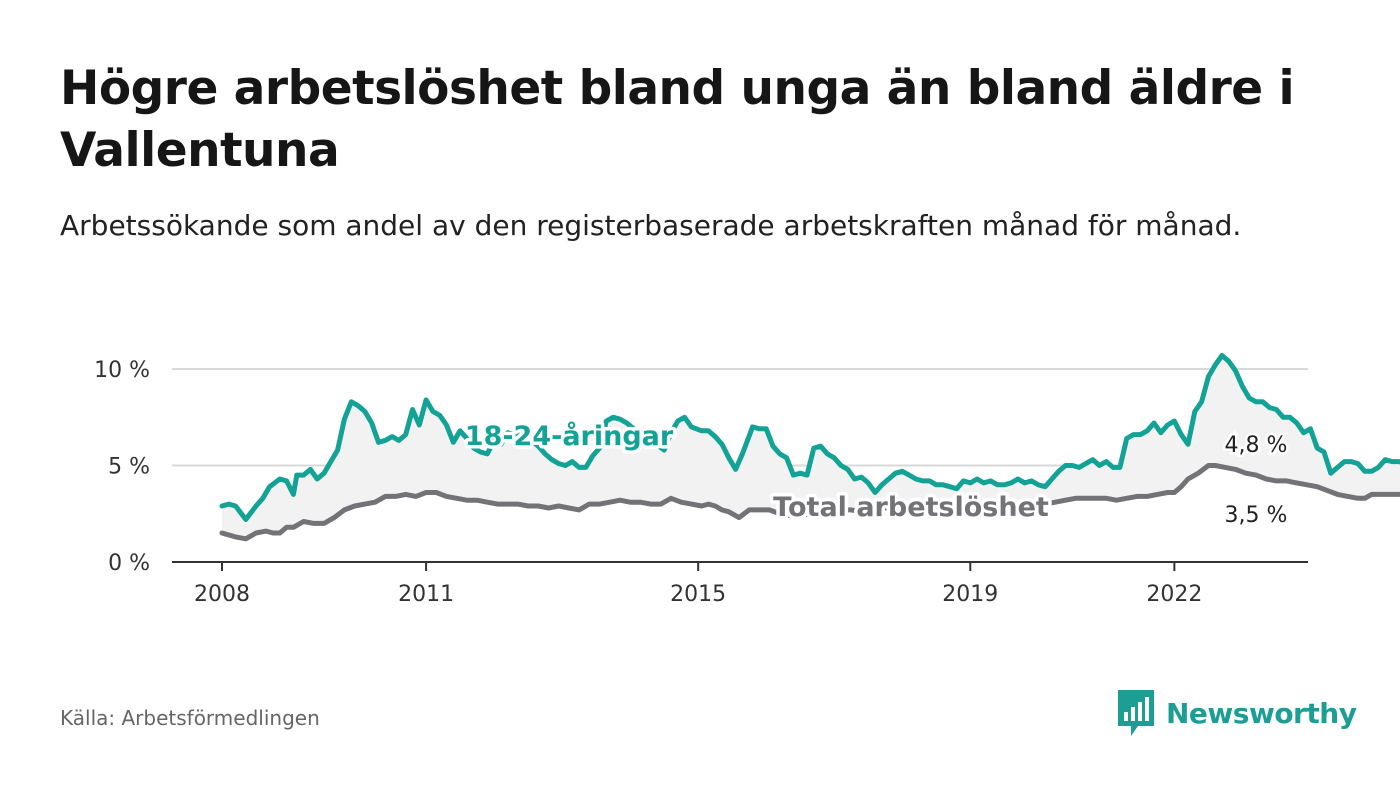 The width and height of the screenshot is (1400, 794). What do you see at coordinates (911, 507) in the screenshot?
I see `series-label-total: Total arbetslöshet` at bounding box center [911, 507].